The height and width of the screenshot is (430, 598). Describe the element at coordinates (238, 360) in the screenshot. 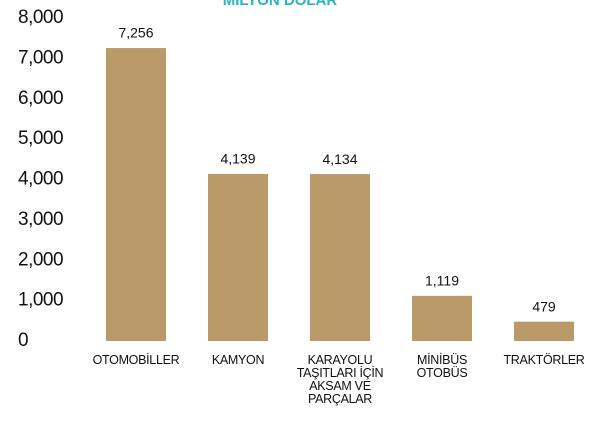

I see `x-tick-label: KAMYON` at that location.